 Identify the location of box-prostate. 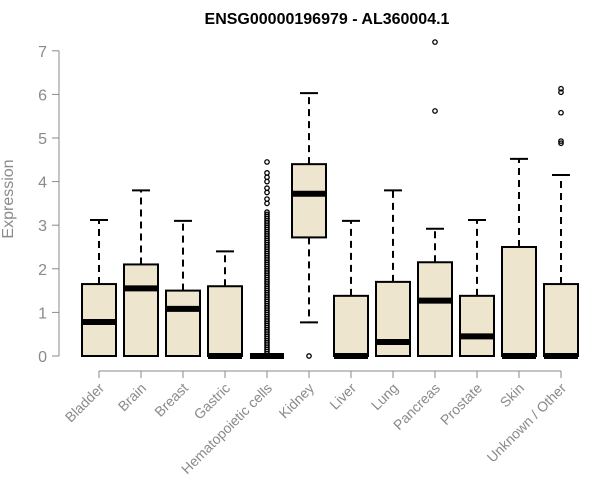
(477, 287).